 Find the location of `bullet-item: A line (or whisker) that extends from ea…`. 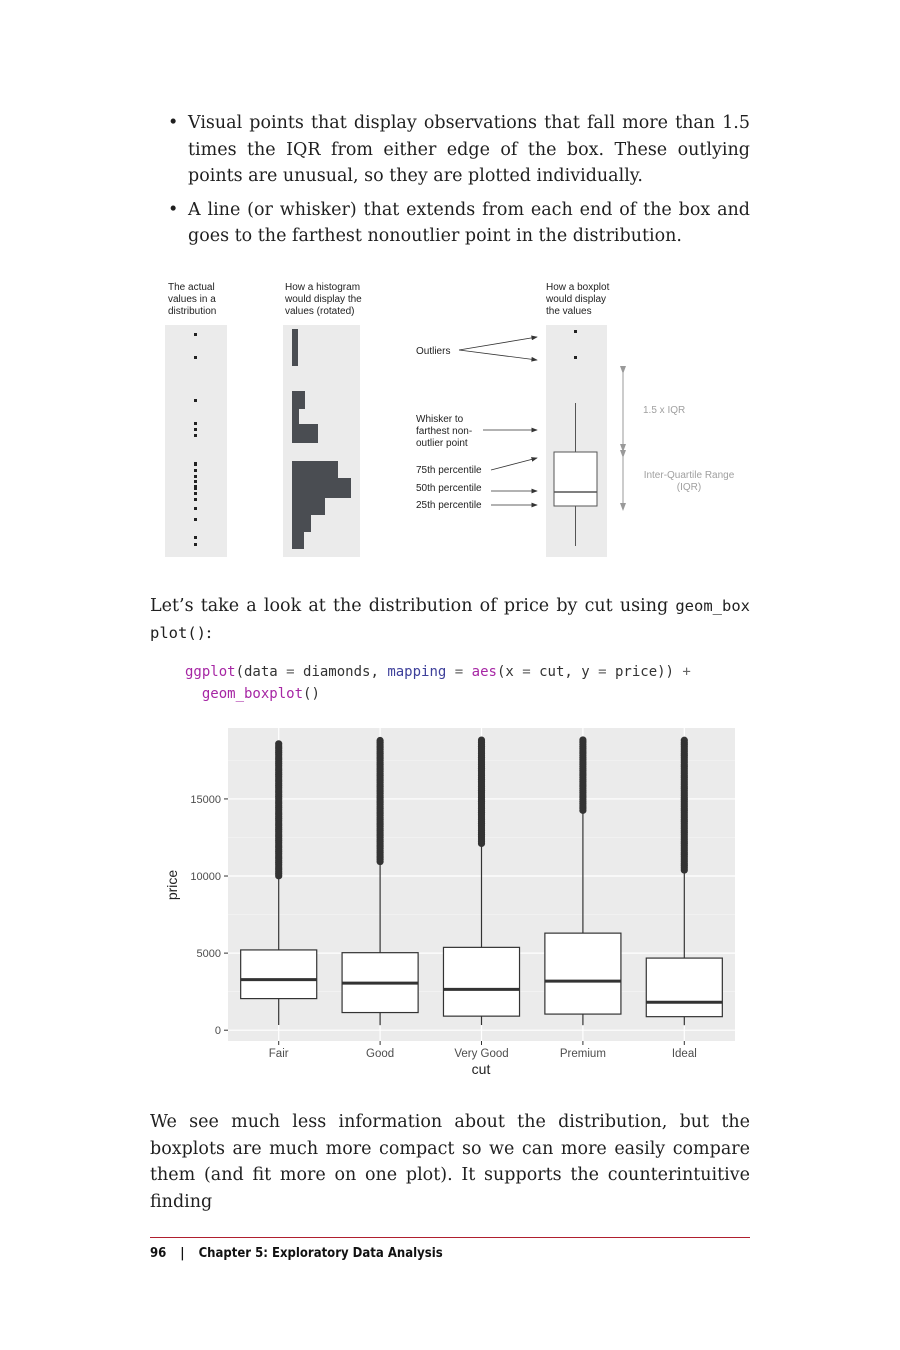

bullet-item: A line (or whisker) that extends from ea… is located at coordinates (457, 223).